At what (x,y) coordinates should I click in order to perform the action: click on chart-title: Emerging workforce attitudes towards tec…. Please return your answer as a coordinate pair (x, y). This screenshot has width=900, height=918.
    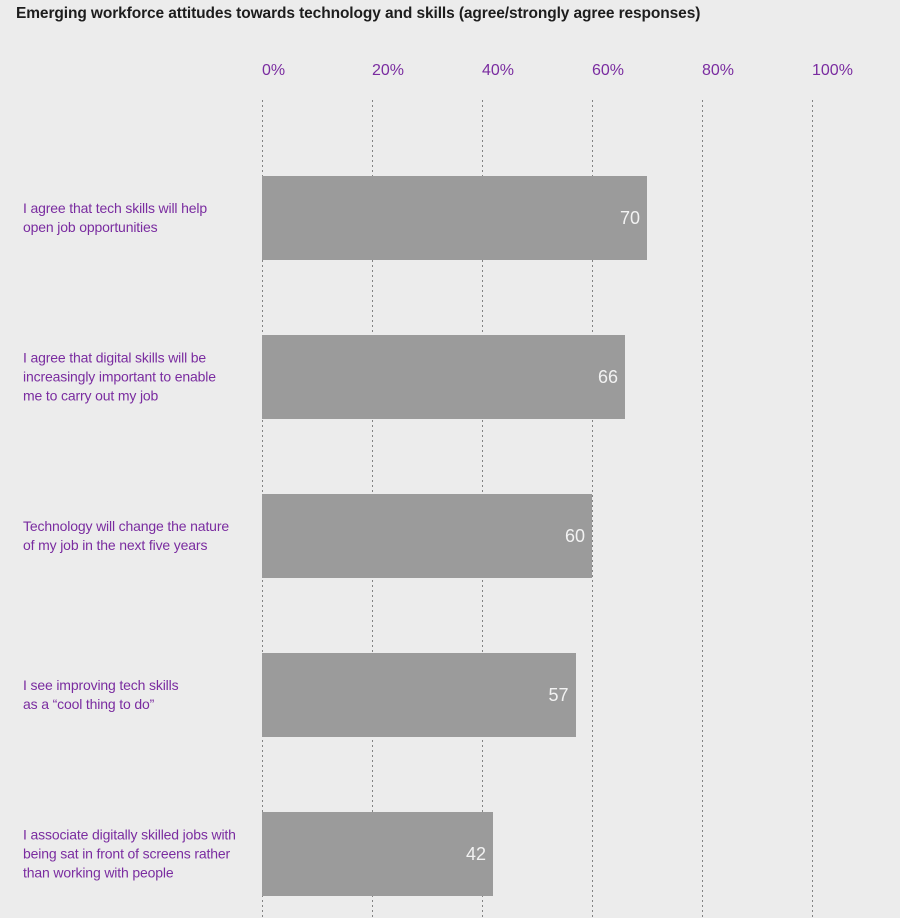
    Looking at the image, I should click on (358, 13).